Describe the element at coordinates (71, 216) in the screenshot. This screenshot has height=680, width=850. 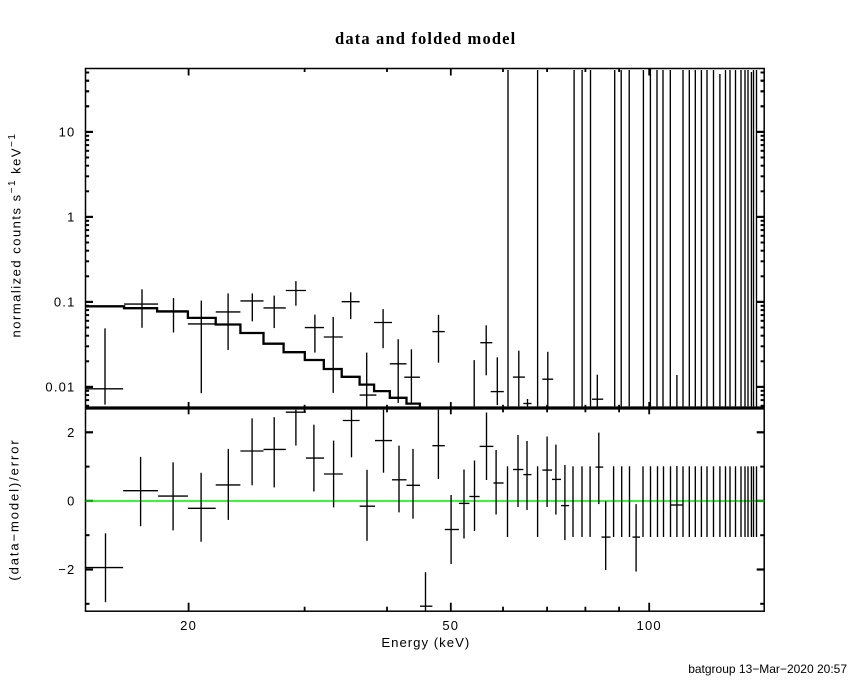
I see `svg-text: 1` at that location.